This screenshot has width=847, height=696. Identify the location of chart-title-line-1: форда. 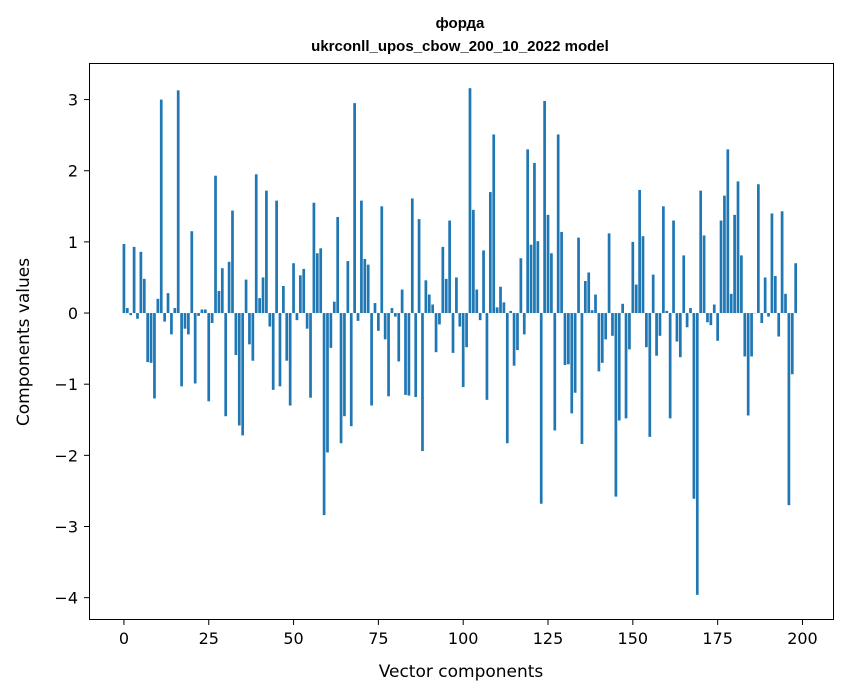
(460, 23).